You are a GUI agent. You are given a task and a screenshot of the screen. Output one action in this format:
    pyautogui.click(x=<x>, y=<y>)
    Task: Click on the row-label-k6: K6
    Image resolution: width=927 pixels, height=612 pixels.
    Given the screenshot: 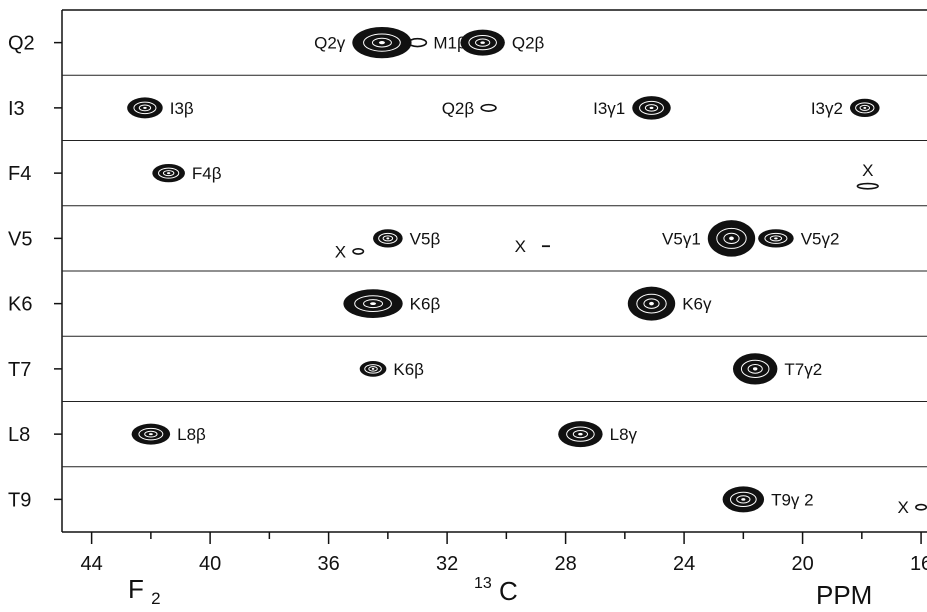 What is the action you would take?
    pyautogui.click(x=20, y=305)
    